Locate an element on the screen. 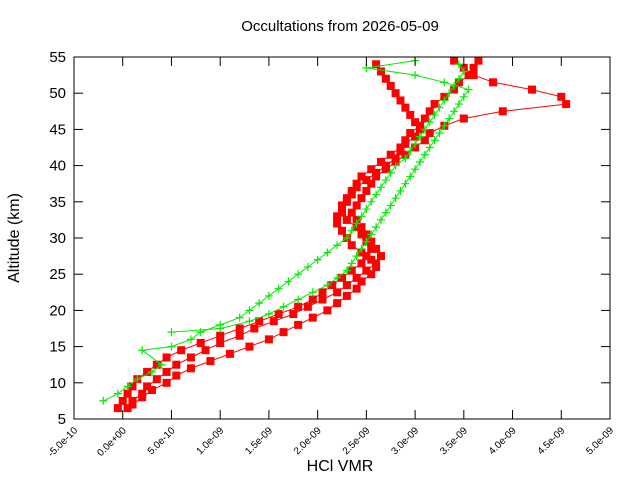 This screenshot has width=640, height=480. y-tick-label: 20 is located at coordinates (57, 310).